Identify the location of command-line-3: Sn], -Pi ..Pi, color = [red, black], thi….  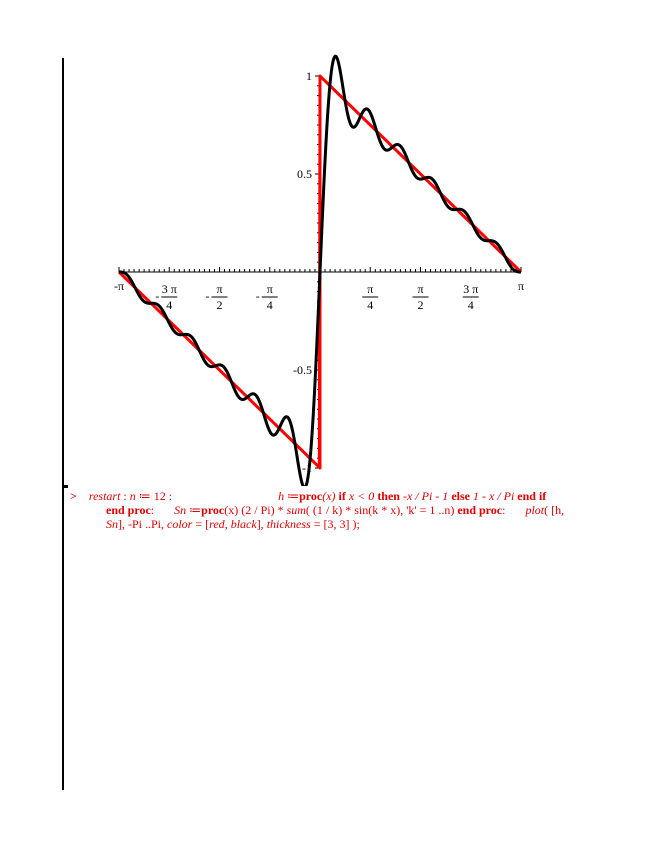
(330, 524).